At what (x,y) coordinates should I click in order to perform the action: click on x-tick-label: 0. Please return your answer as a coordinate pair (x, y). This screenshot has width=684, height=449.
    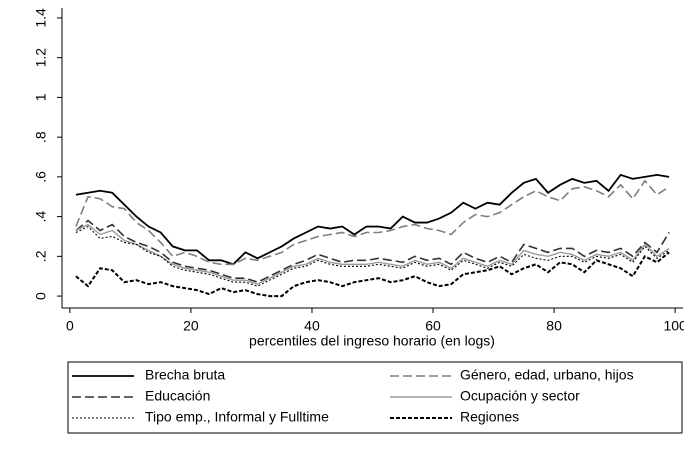
    Looking at the image, I should click on (70, 326).